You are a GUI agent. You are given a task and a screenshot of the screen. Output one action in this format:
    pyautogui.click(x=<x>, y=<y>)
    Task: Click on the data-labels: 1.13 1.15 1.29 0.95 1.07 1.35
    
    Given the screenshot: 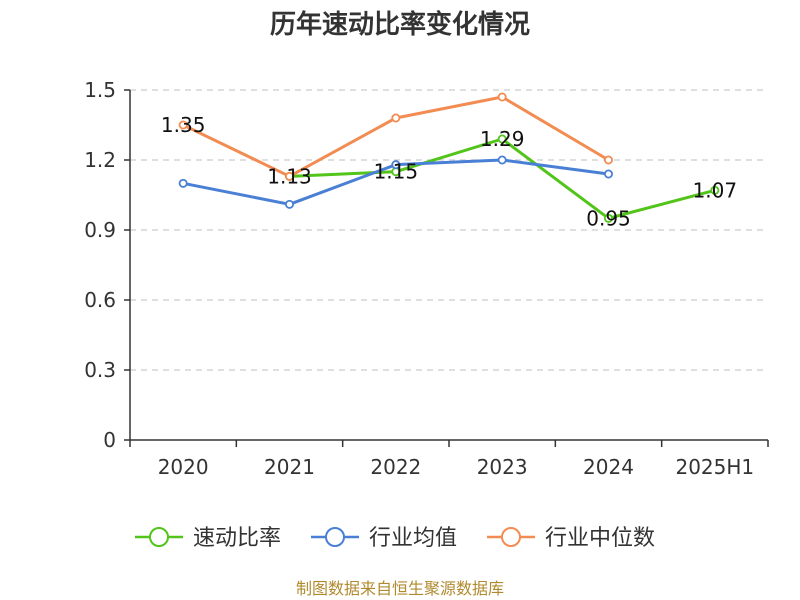 What is the action you would take?
    pyautogui.click(x=449, y=171)
    